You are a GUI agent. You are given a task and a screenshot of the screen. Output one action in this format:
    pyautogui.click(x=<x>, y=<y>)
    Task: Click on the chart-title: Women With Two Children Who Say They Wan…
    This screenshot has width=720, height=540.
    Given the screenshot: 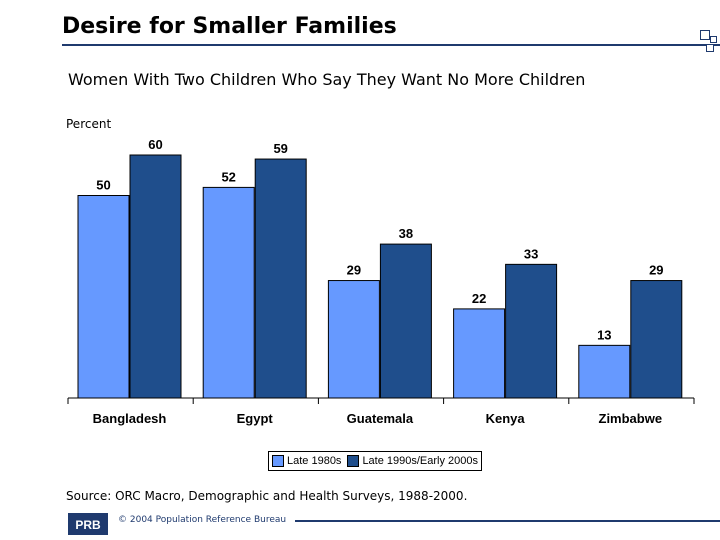 What is the action you would take?
    pyautogui.click(x=327, y=79)
    